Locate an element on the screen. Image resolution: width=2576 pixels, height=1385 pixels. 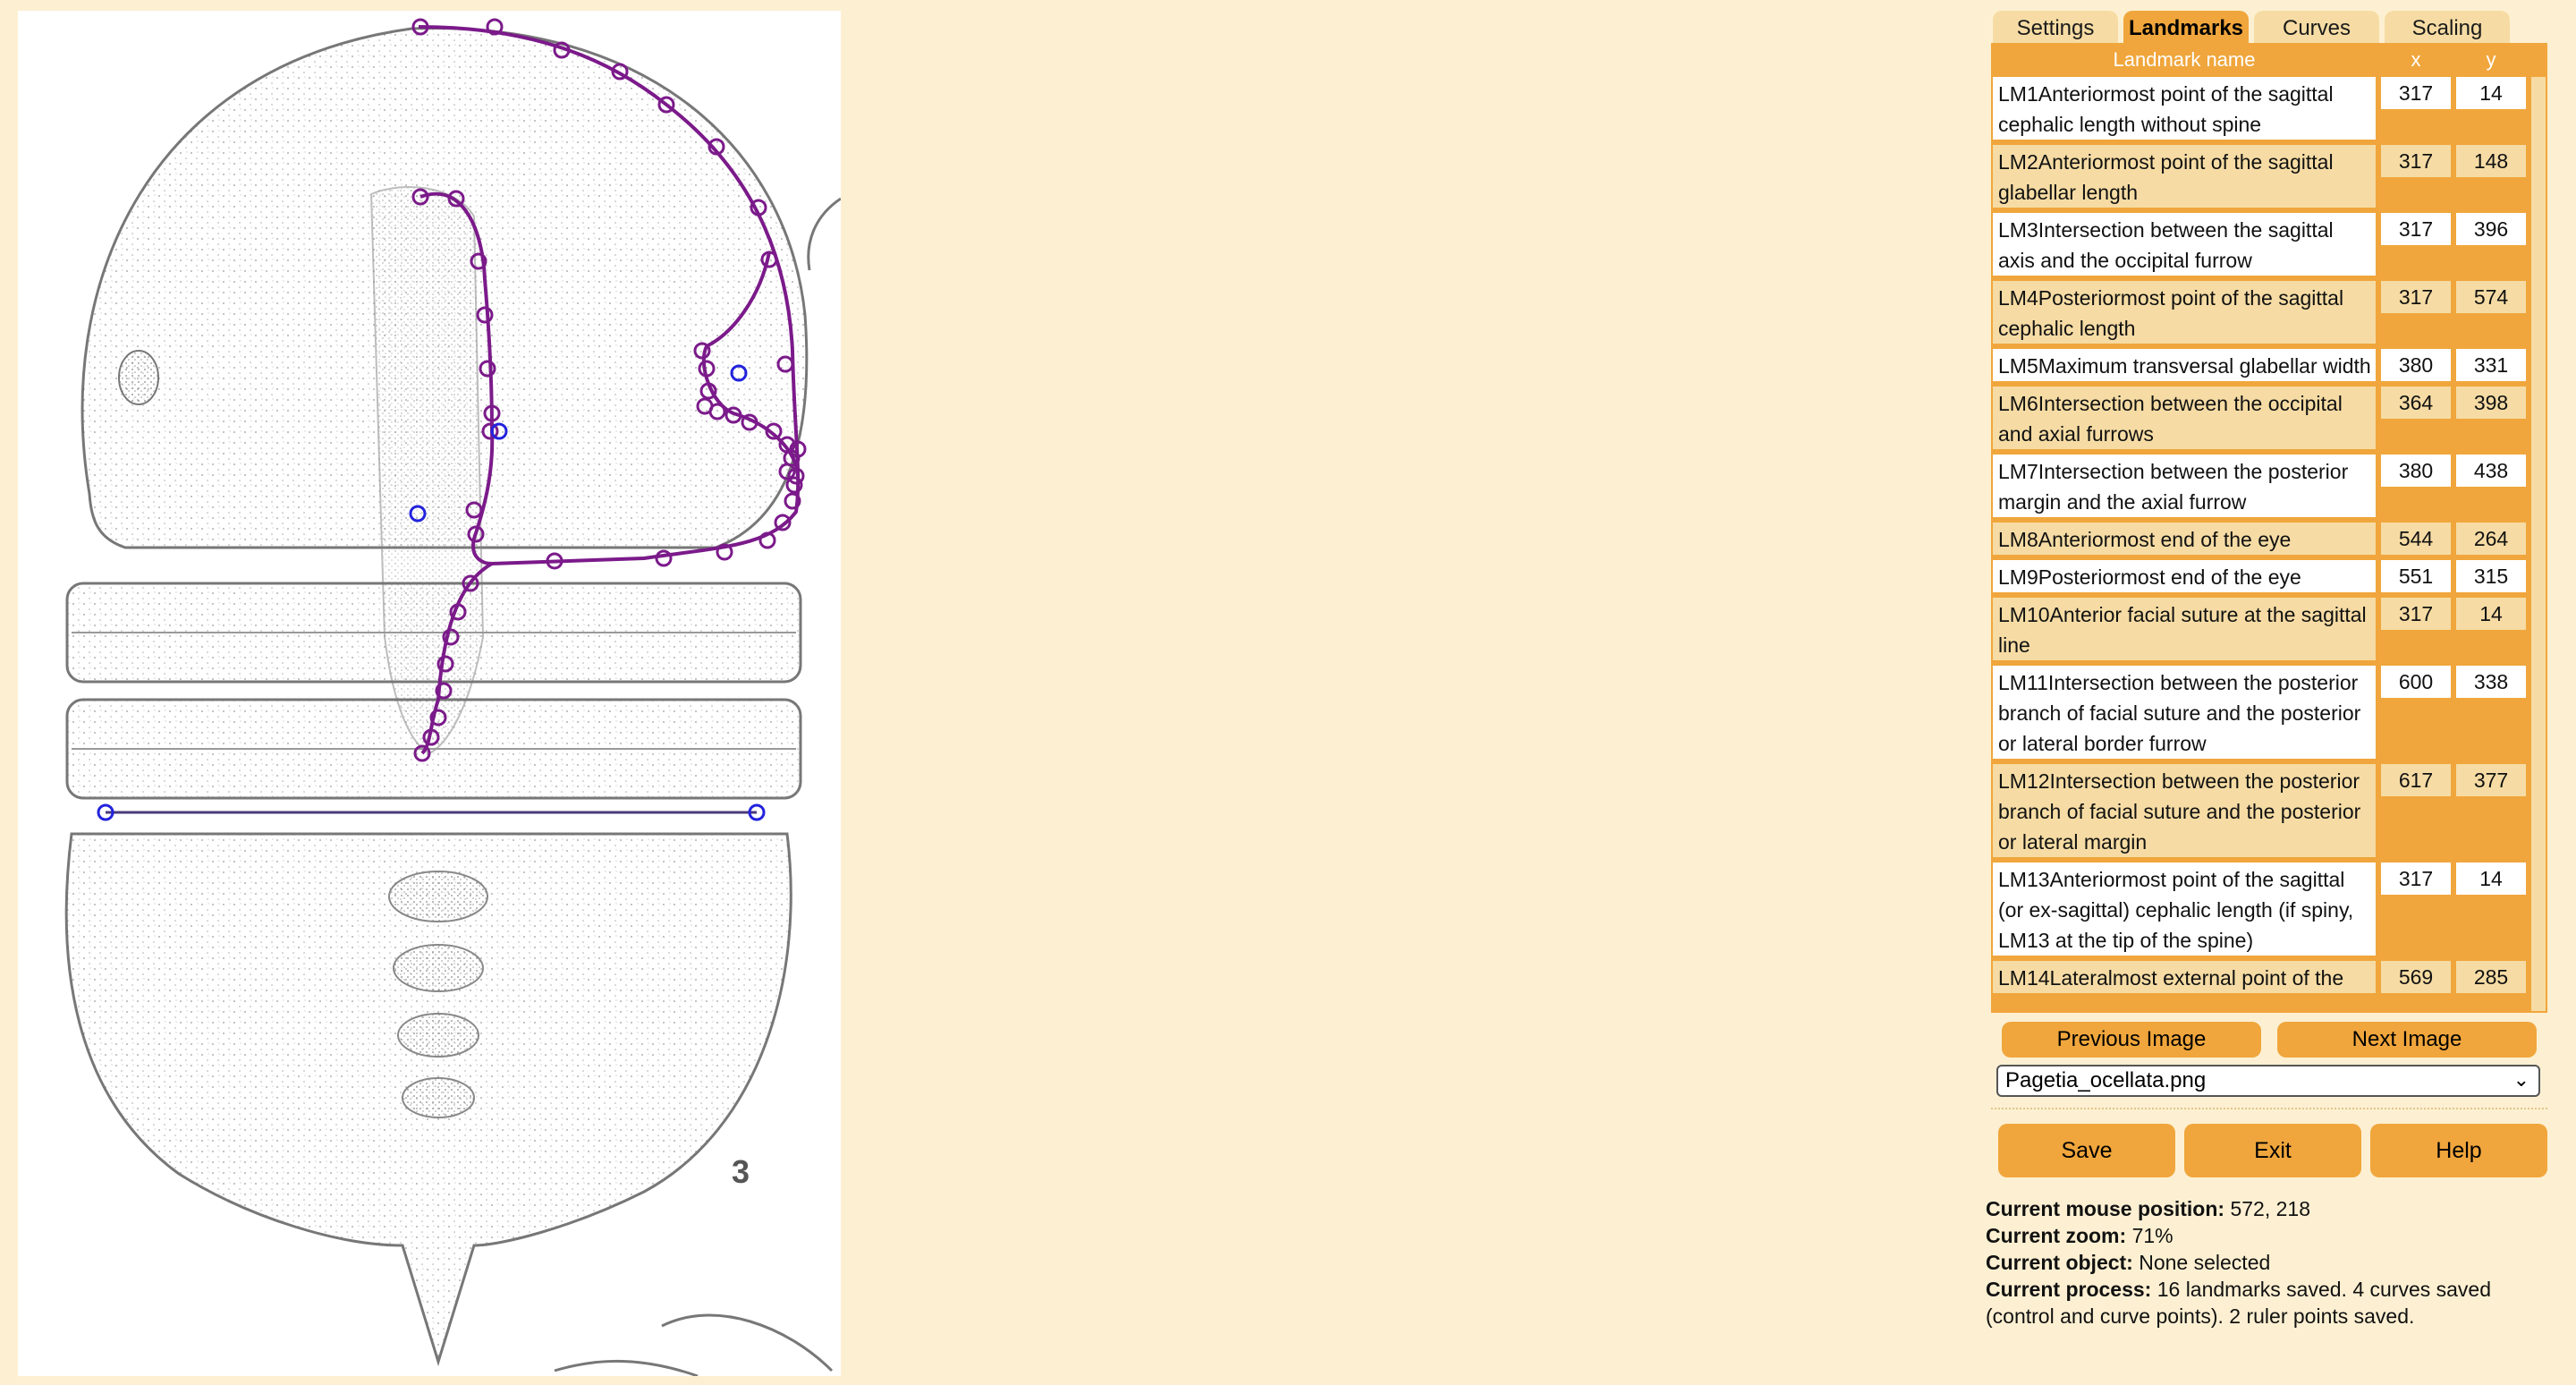
tab-scaling: Scaling is located at coordinates (2447, 28).